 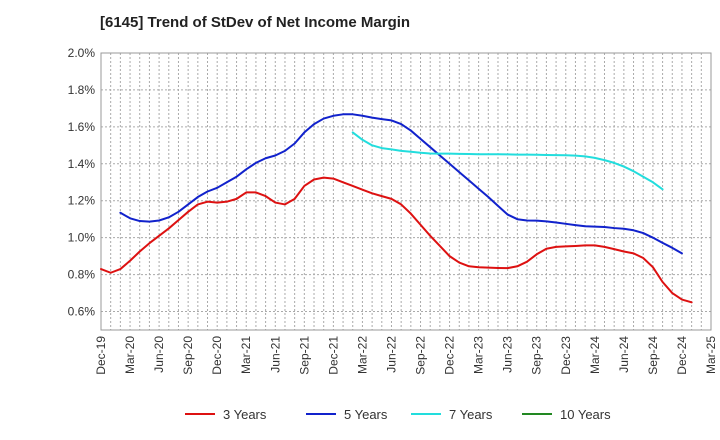 I want to click on x-tick-label: Sep-23, so click(x=537, y=355).